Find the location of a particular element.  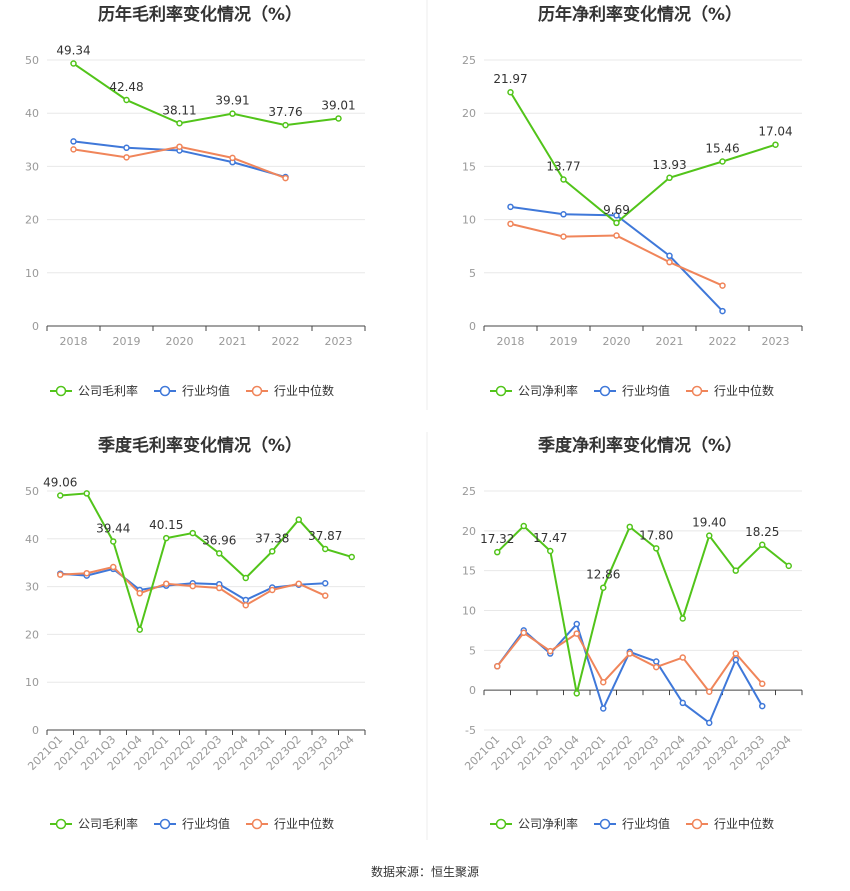

chart-title: 历年净利率变化情况（%） is located at coordinates (640, 14).